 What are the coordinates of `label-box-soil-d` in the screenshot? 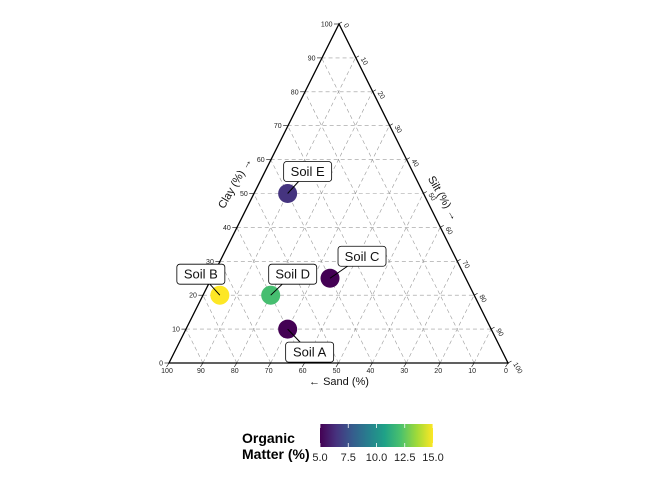 It's located at (293, 274).